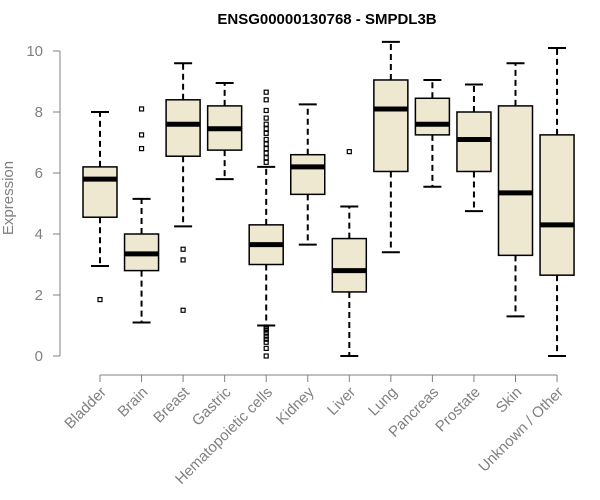 The width and height of the screenshot is (600, 500). I want to click on box-skin, so click(515, 190).